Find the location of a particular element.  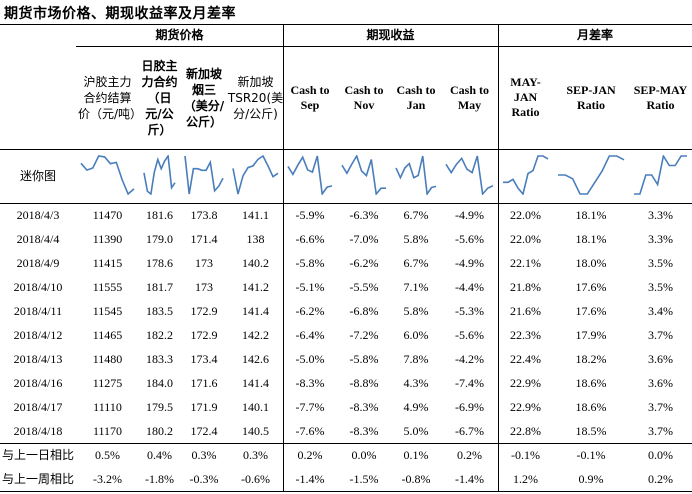

table-top-rule is located at coordinates (346, 24).